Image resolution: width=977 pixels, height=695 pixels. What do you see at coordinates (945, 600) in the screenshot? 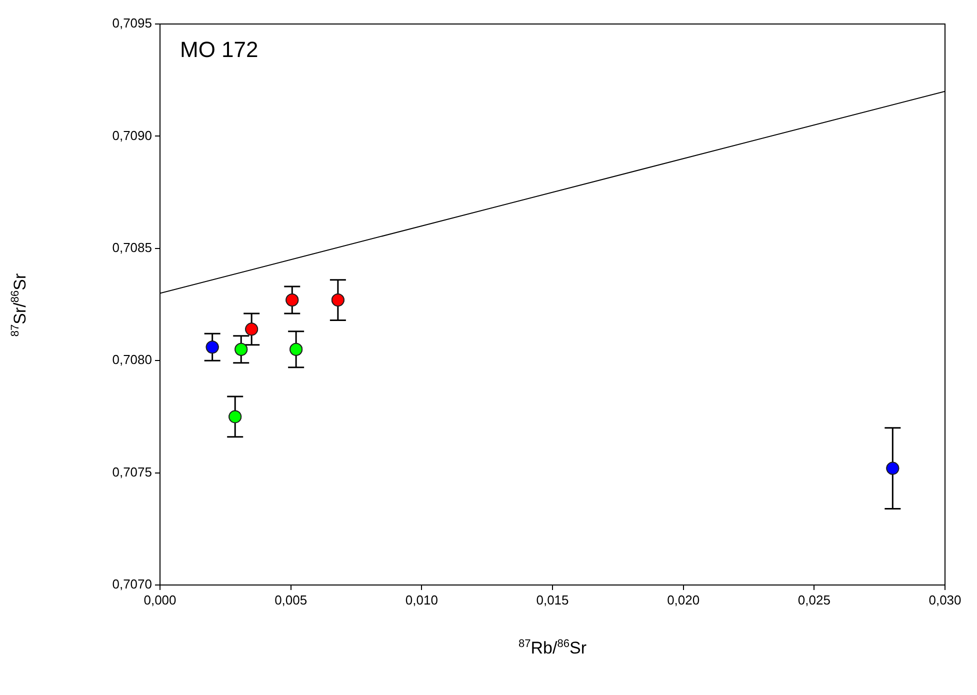
I see `x-tick-label: 0,030` at bounding box center [945, 600].